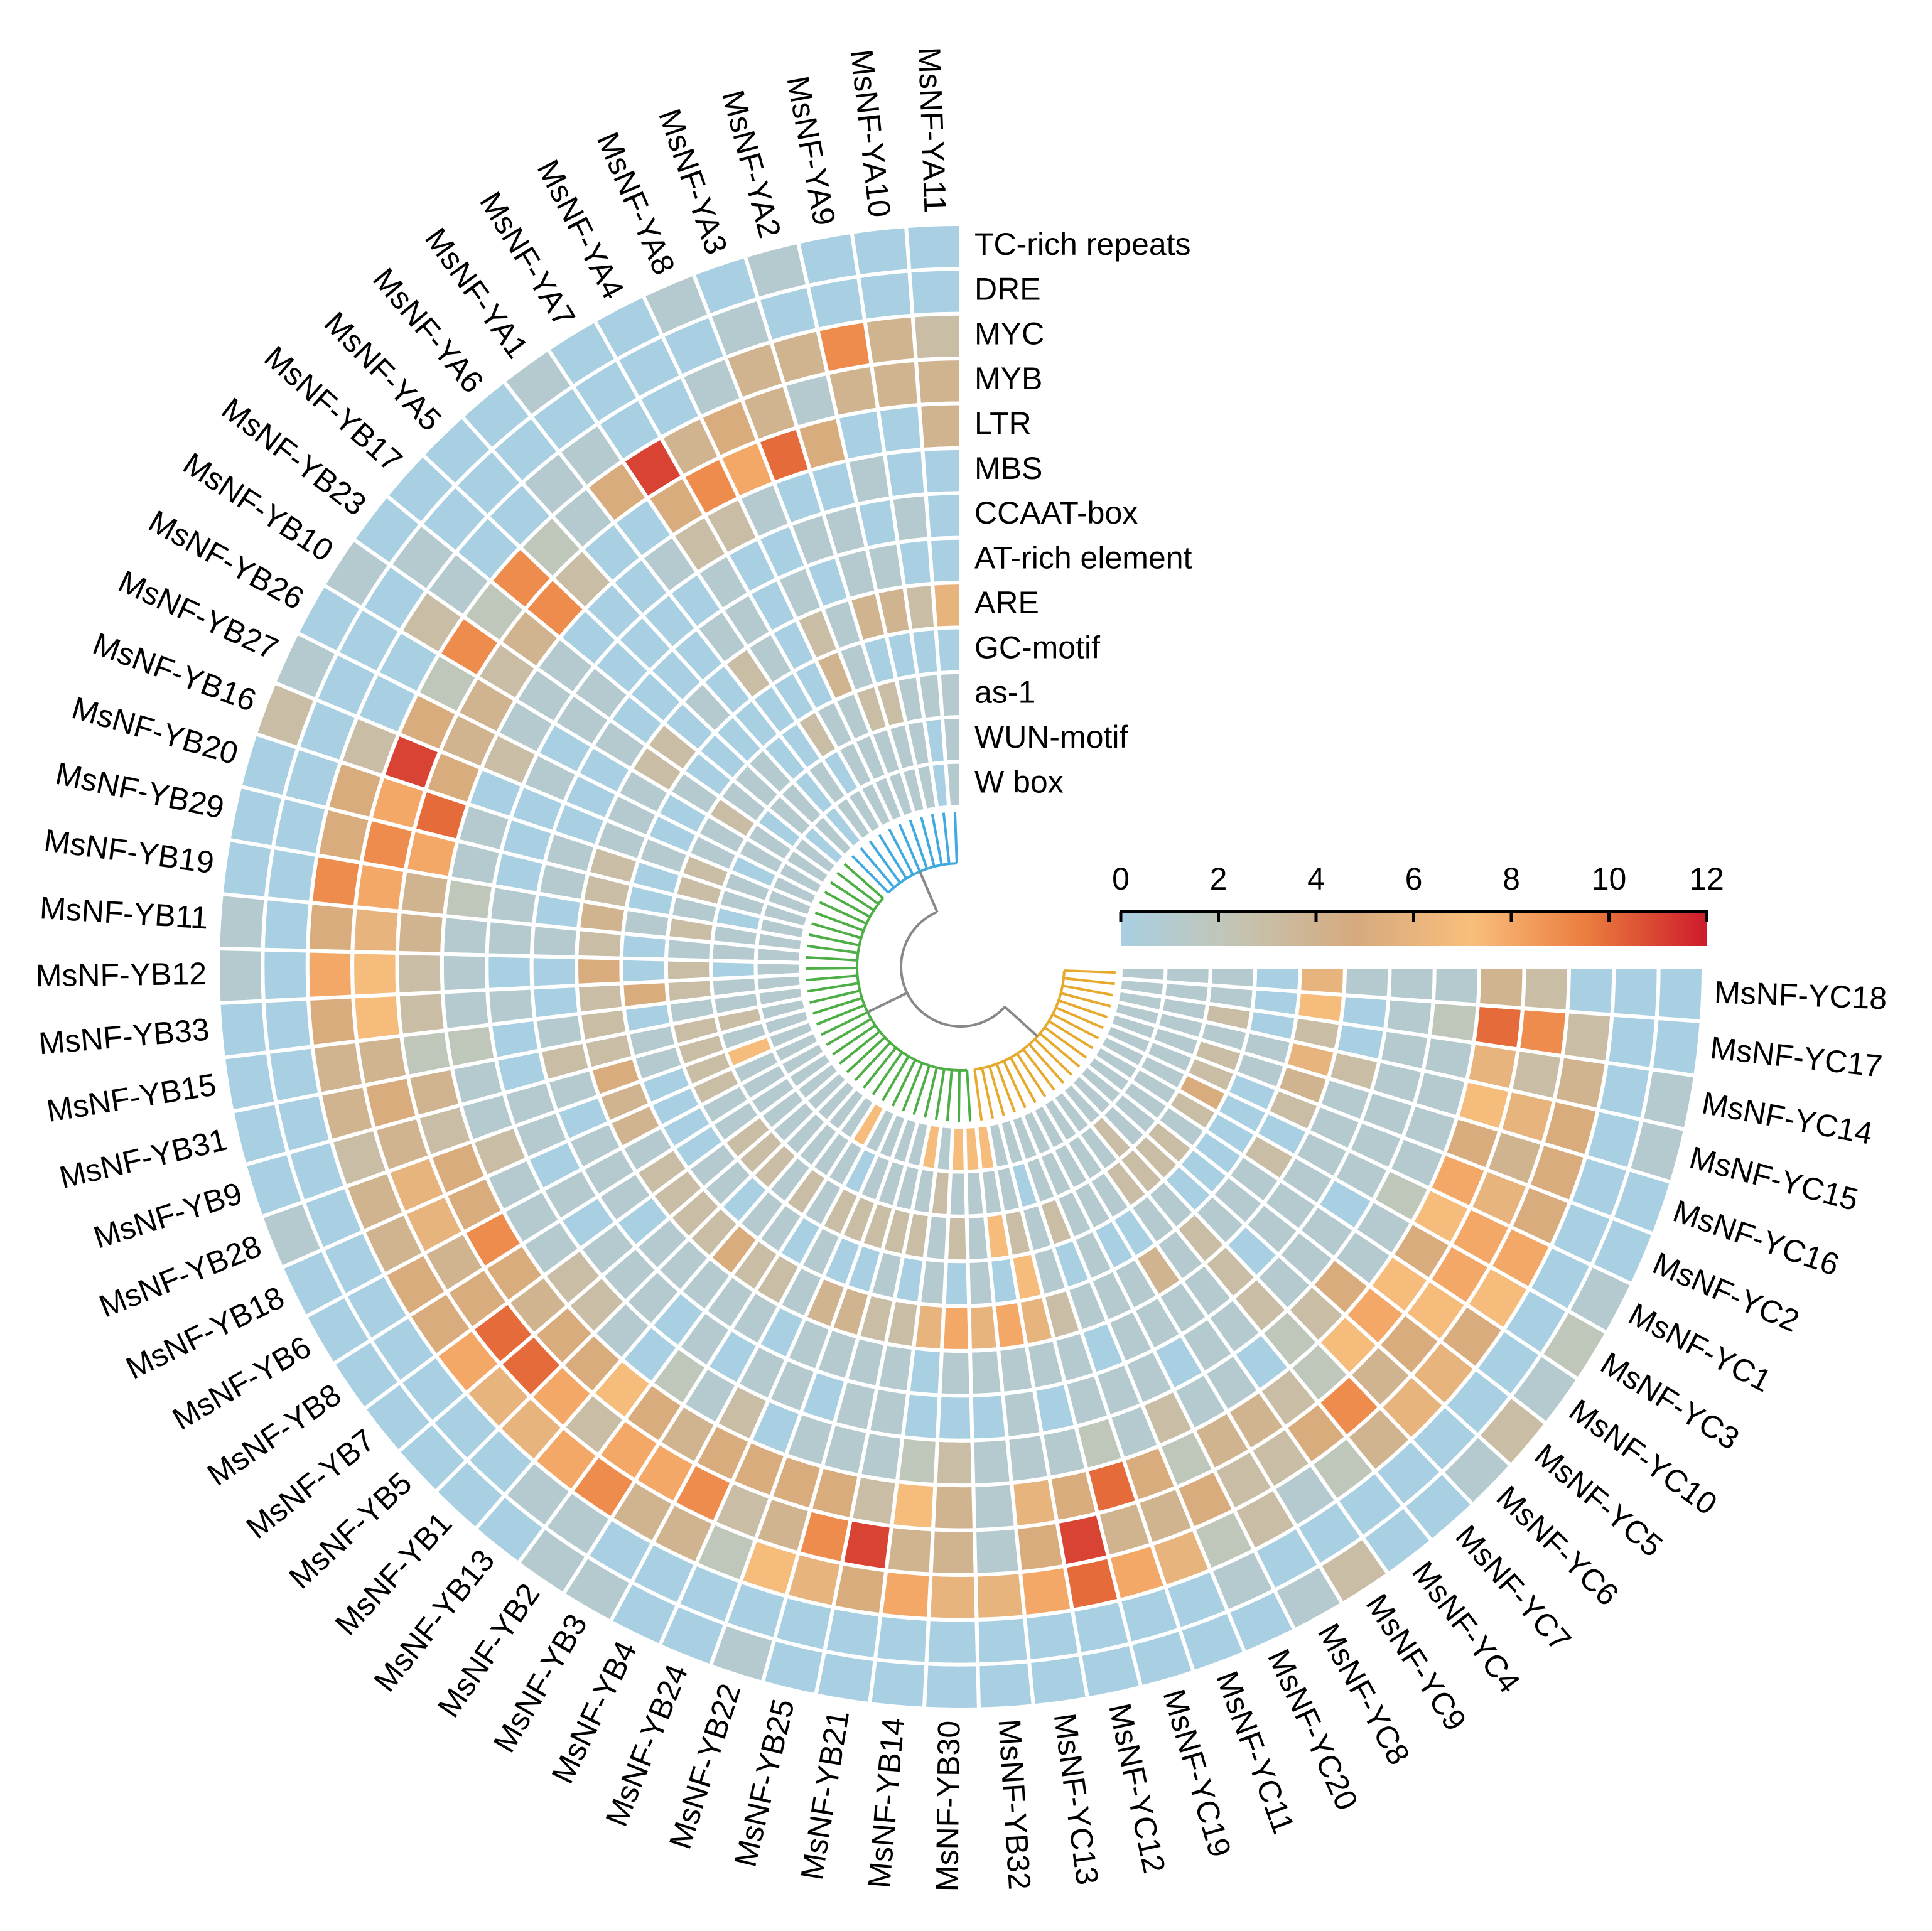 The width and height of the screenshot is (1932, 1931). What do you see at coordinates (1121, 878) in the screenshot?
I see `colorbar-tick-label: 0` at bounding box center [1121, 878].